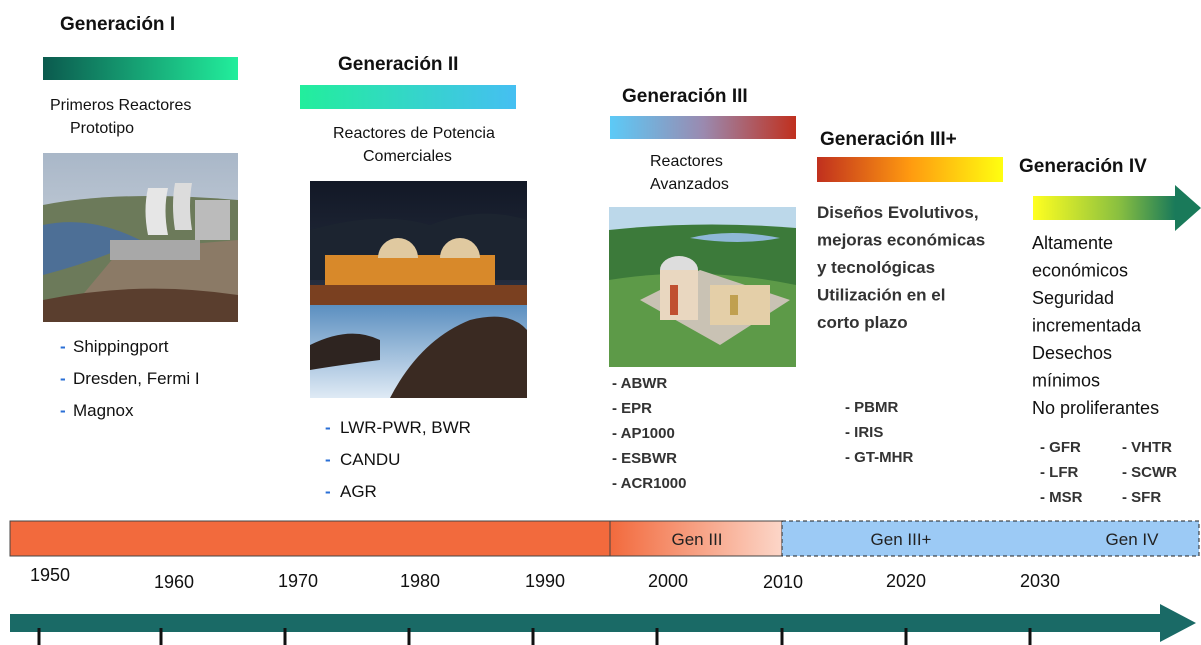  Describe the element at coordinates (1083, 166) in the screenshot. I see `generation-title: Generación IV` at that location.